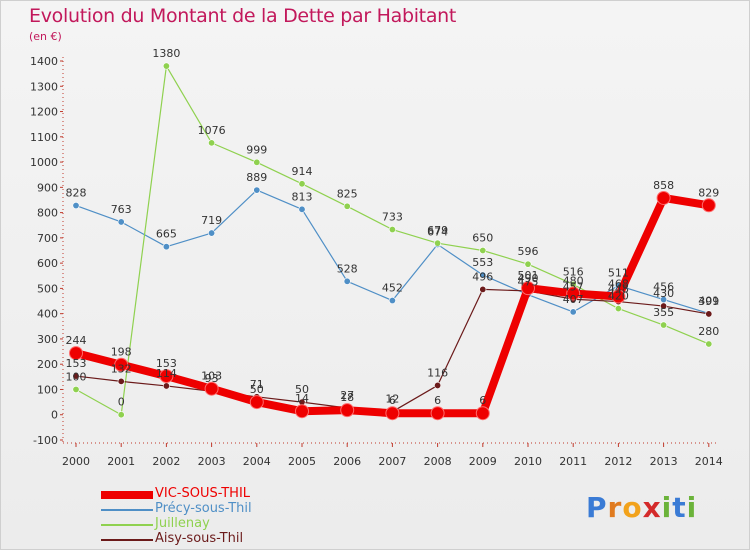  Describe the element at coordinates (44, 162) in the screenshot. I see `y-tick-label: 1000` at that location.